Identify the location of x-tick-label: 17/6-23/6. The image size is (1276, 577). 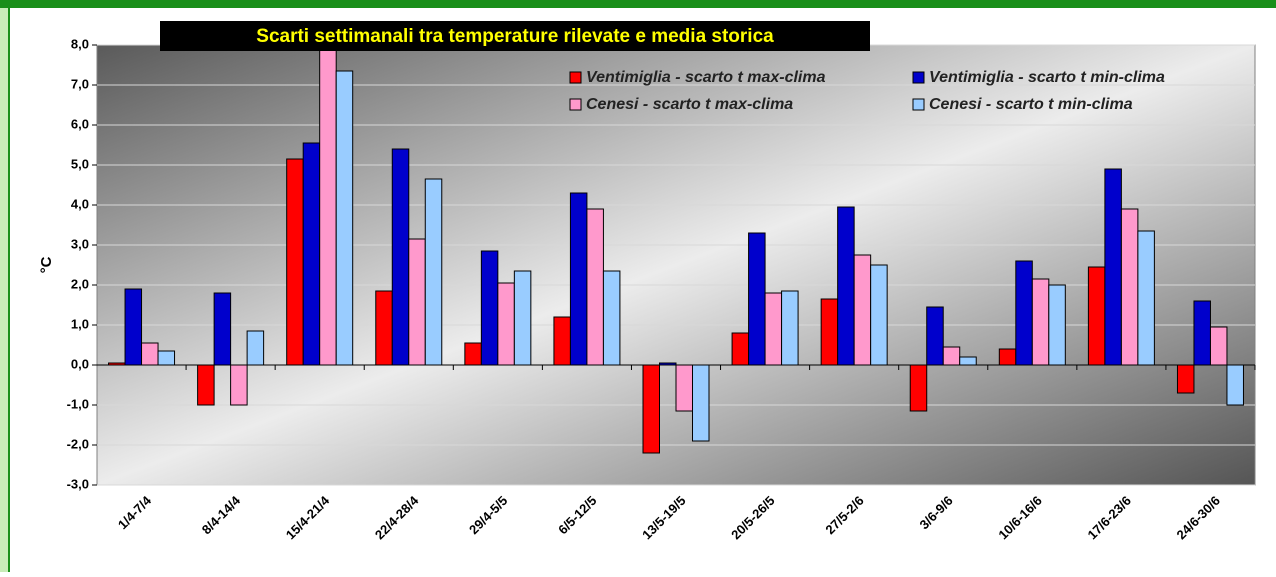
(1108, 517).